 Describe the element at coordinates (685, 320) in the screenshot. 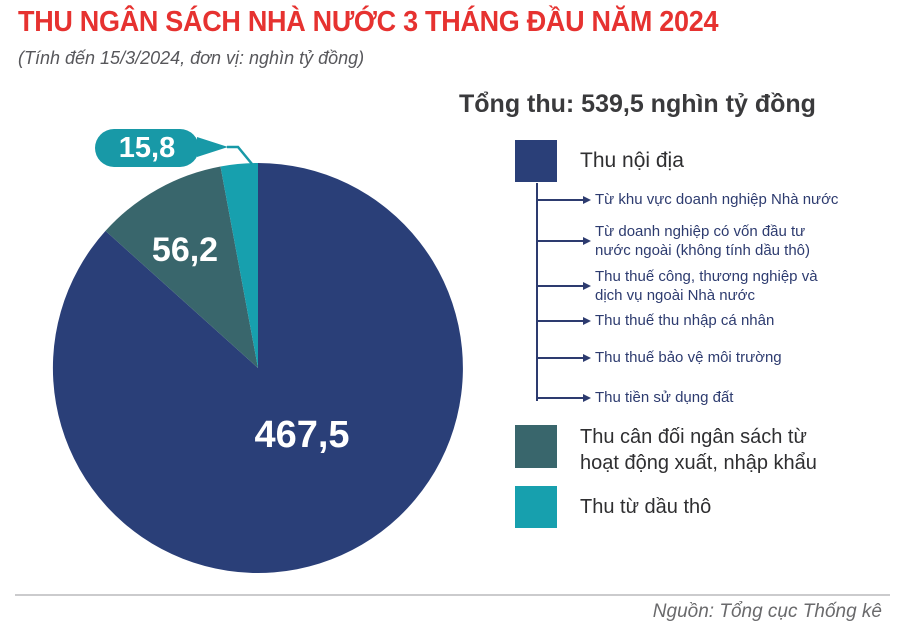

I see `legend-sub-item-label: Thu thuế thu nhập cá nhân` at that location.